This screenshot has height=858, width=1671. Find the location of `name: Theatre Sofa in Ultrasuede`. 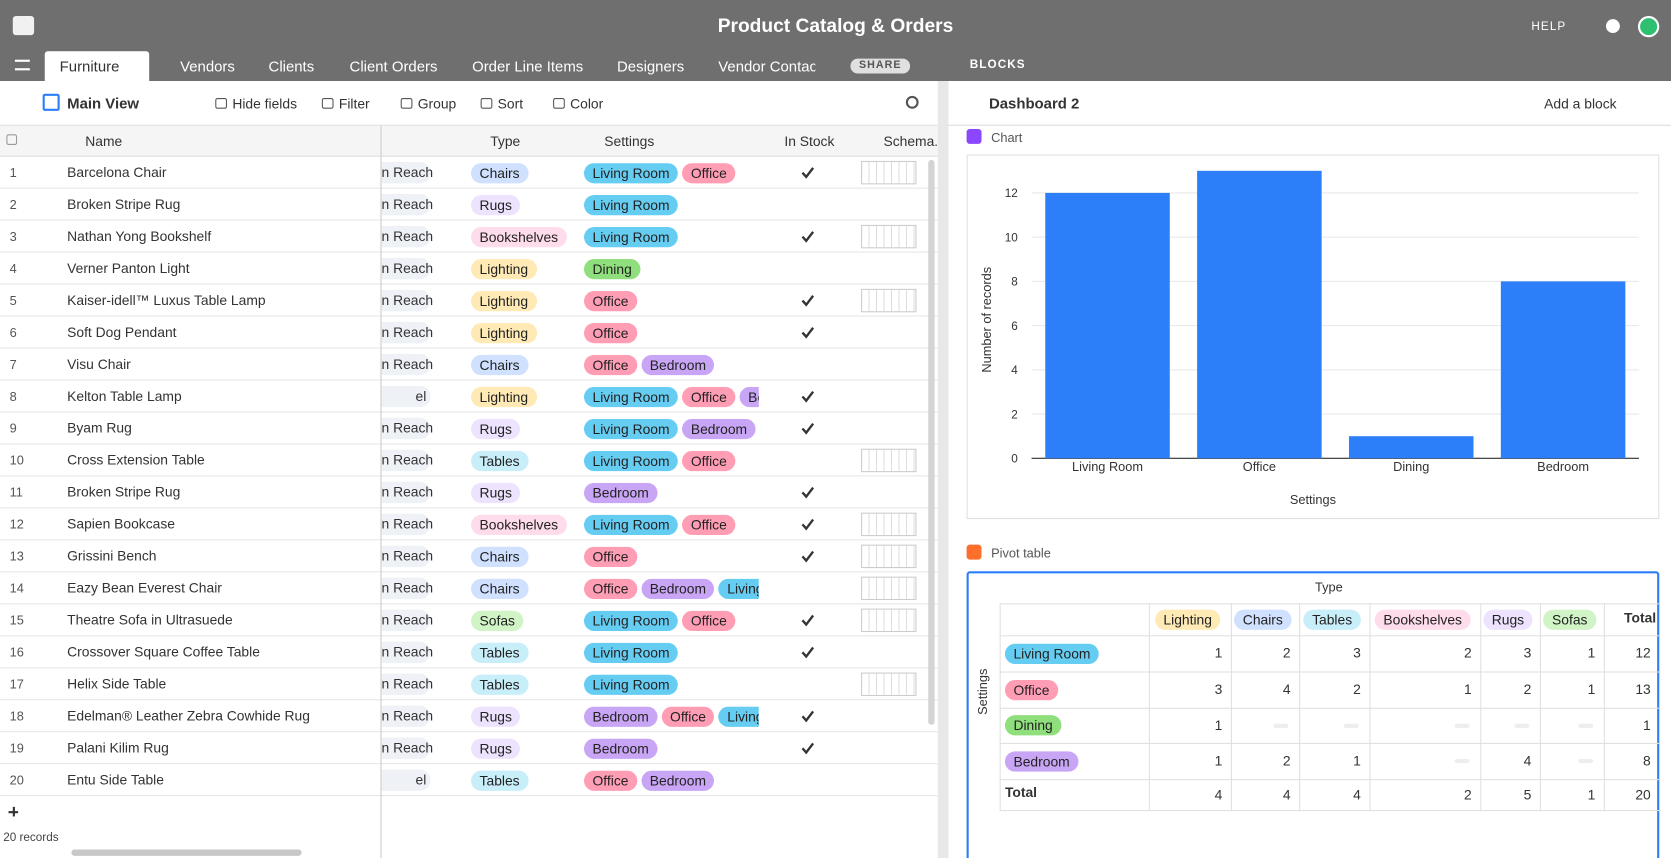

name: Theatre Sofa in Ultrasuede is located at coordinates (150, 619).